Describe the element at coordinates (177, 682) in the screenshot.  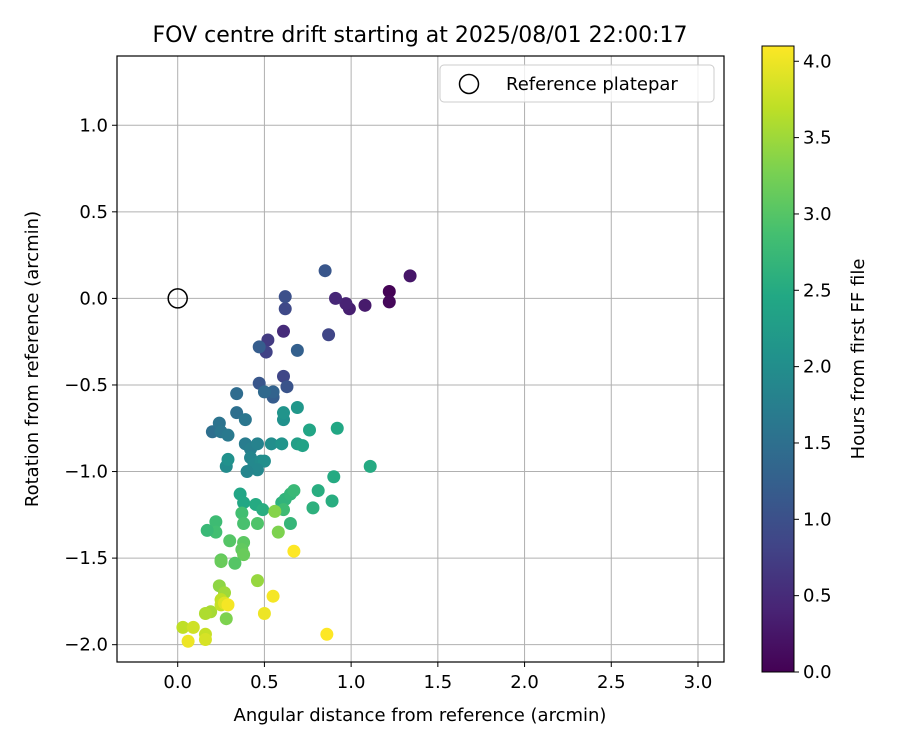
I see `x-tick-label: 0.0` at that location.